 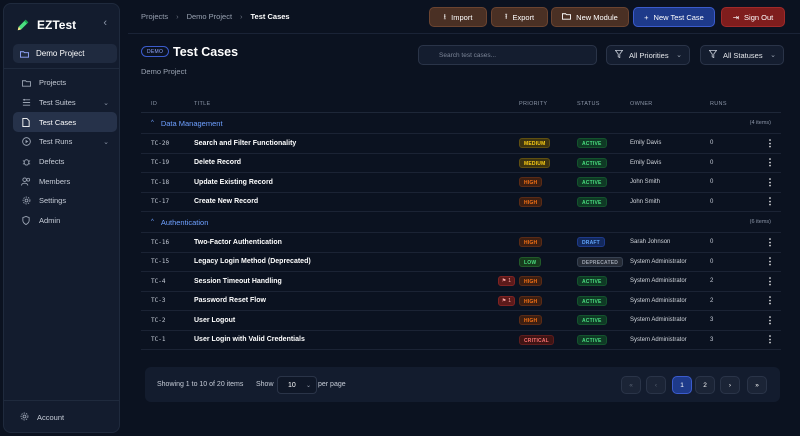 What do you see at coordinates (742, 55) in the screenshot?
I see `status-filter: All Statuses ⌄` at bounding box center [742, 55].